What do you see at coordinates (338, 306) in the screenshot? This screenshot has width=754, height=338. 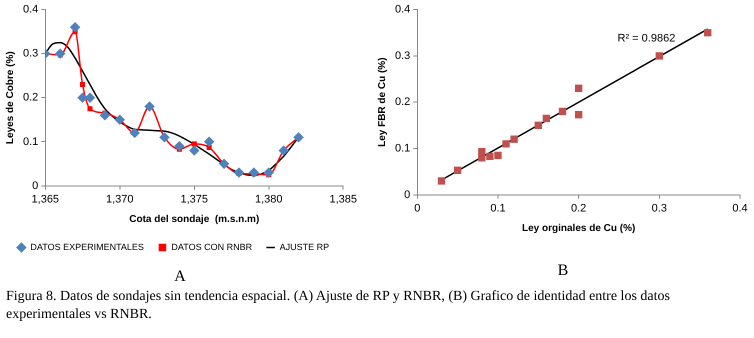 I see `text: Figura 8. Datos de sondajes sin tendencia espacial. (A) Ajuste de RP y RNBR, (B) Grafico de identidad entre los datos experimentales vs RNBR.` at bounding box center [338, 306].